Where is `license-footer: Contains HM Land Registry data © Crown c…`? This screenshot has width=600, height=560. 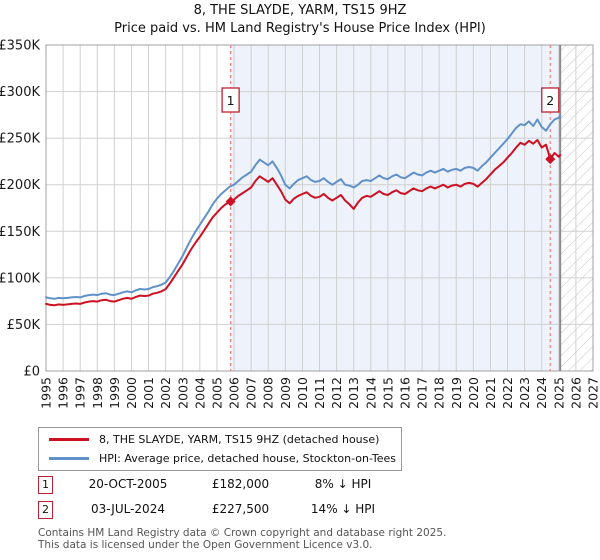 license-footer: Contains HM Land Registry data © Crown c… is located at coordinates (242, 539).